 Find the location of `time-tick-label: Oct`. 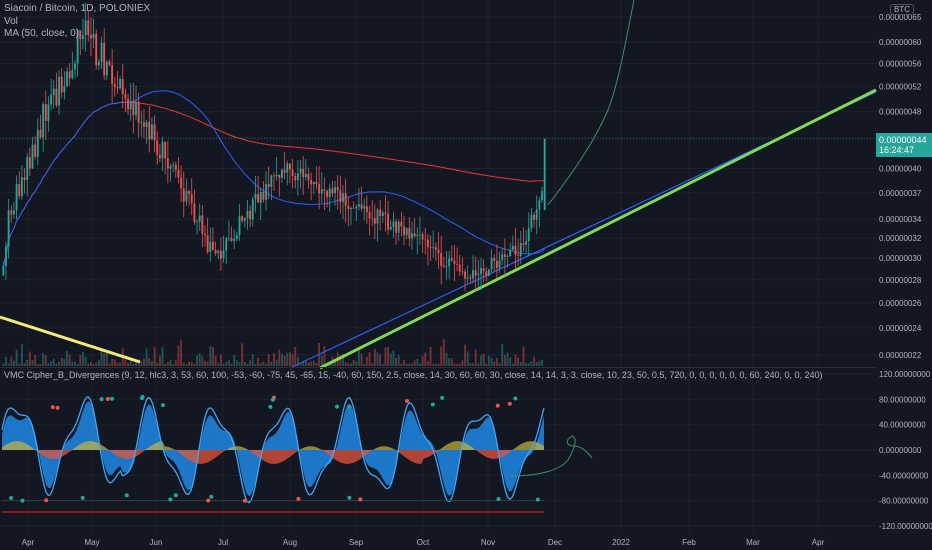

time-tick-label: Oct is located at coordinates (423, 542).